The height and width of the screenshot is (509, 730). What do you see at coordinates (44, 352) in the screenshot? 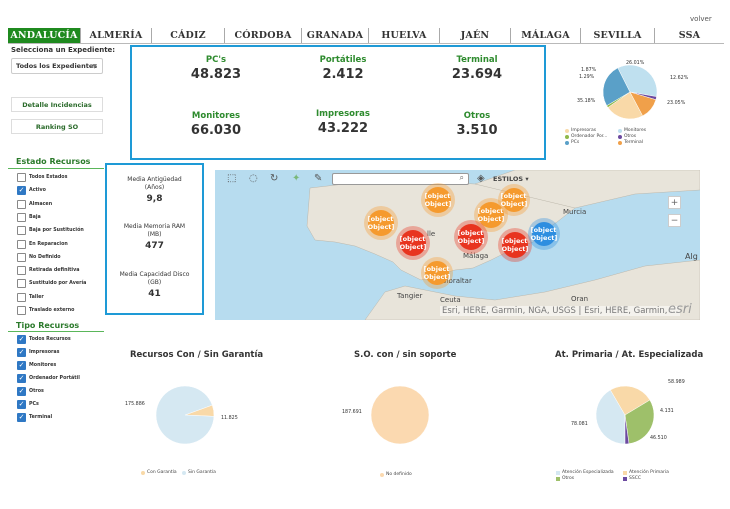
I see `checkbox-label: Impresoras` at bounding box center [44, 352].